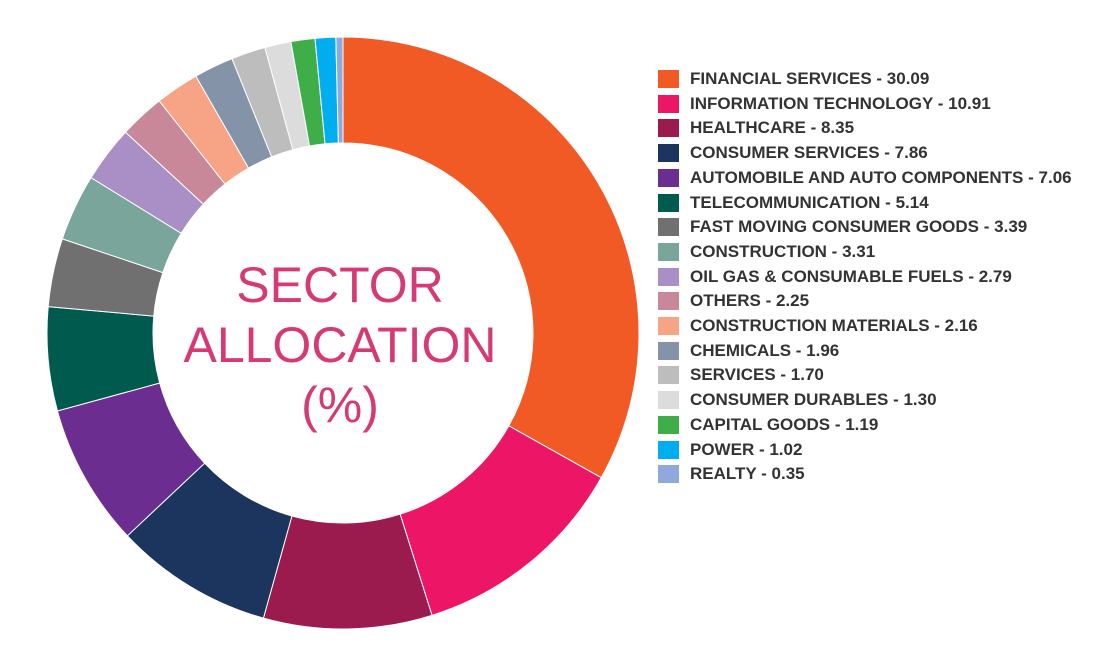 Image resolution: width=1109 pixels, height=659 pixels. What do you see at coordinates (878, 351) in the screenshot?
I see `legend-item: CHEMICALS - 1.96` at bounding box center [878, 351].